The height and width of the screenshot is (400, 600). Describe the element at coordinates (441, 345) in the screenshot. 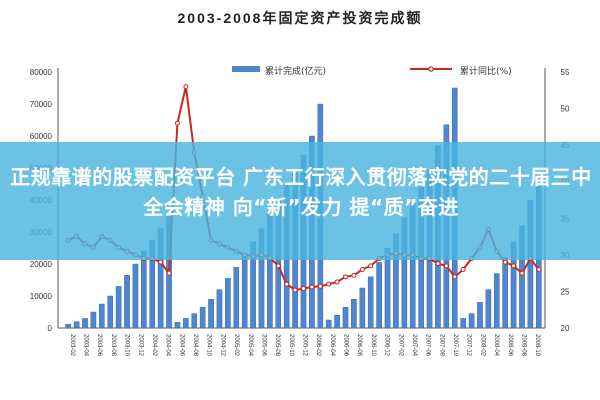

I see `x-tick-label: 2007-08` at that location.